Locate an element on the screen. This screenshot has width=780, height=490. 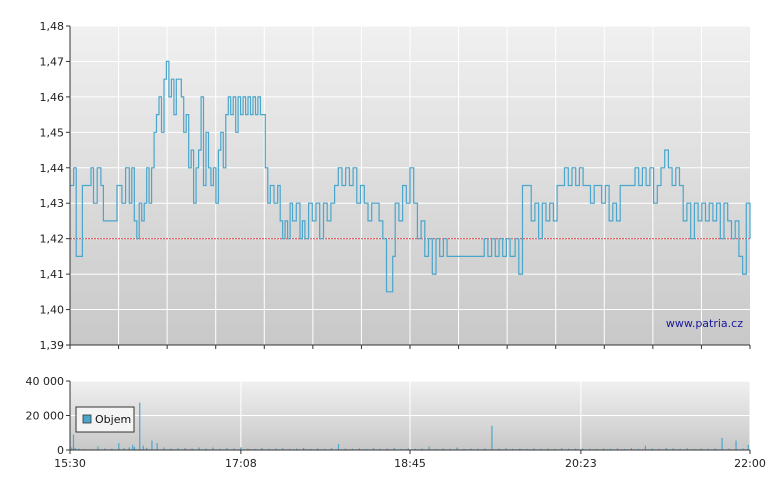
price-y-tick-label: 1,44 is located at coordinates (52, 168).